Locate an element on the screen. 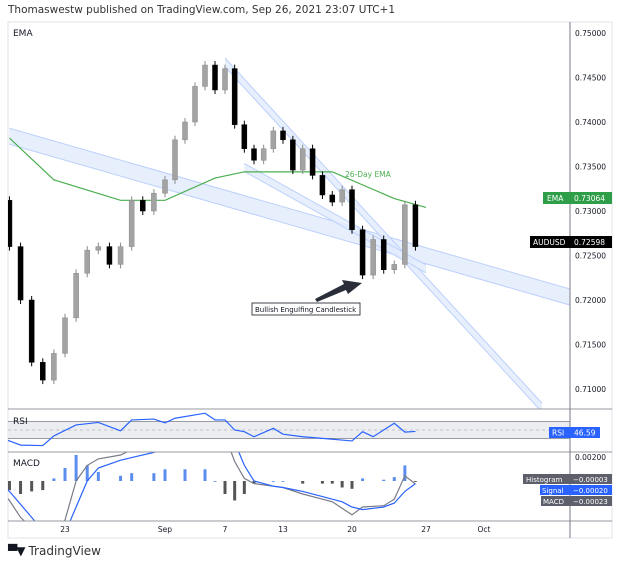 The width and height of the screenshot is (624, 565). last-price-badge: AUDUSD 0.72598 is located at coordinates (571, 242).